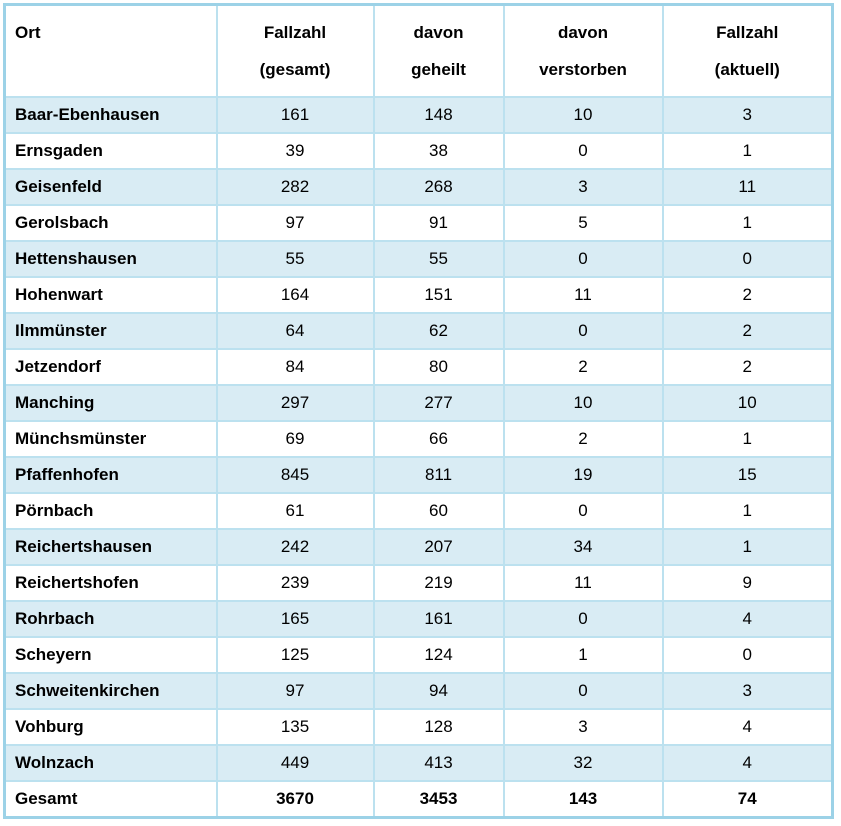  I want to click on ort-cell: Münchsmünster, so click(110, 438).